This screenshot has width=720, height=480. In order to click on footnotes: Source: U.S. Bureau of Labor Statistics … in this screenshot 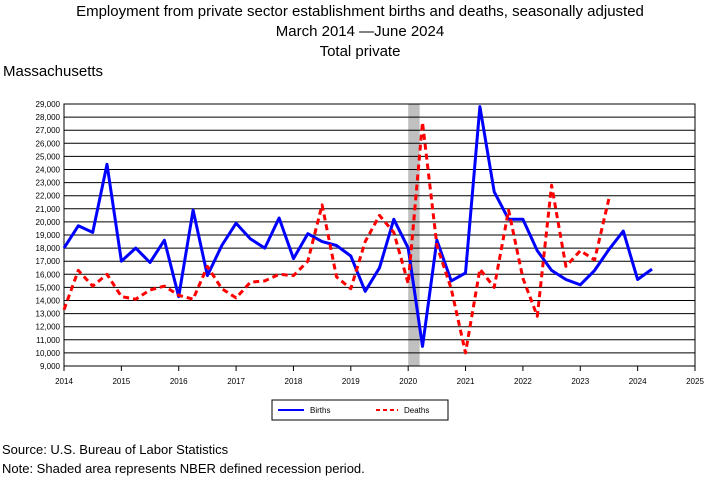, I will do `click(183, 459)`.